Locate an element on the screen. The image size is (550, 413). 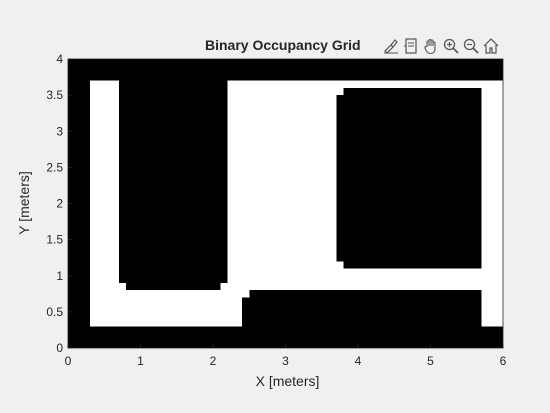
plot-title: Binary Occupancy Grid is located at coordinates (283, 45).